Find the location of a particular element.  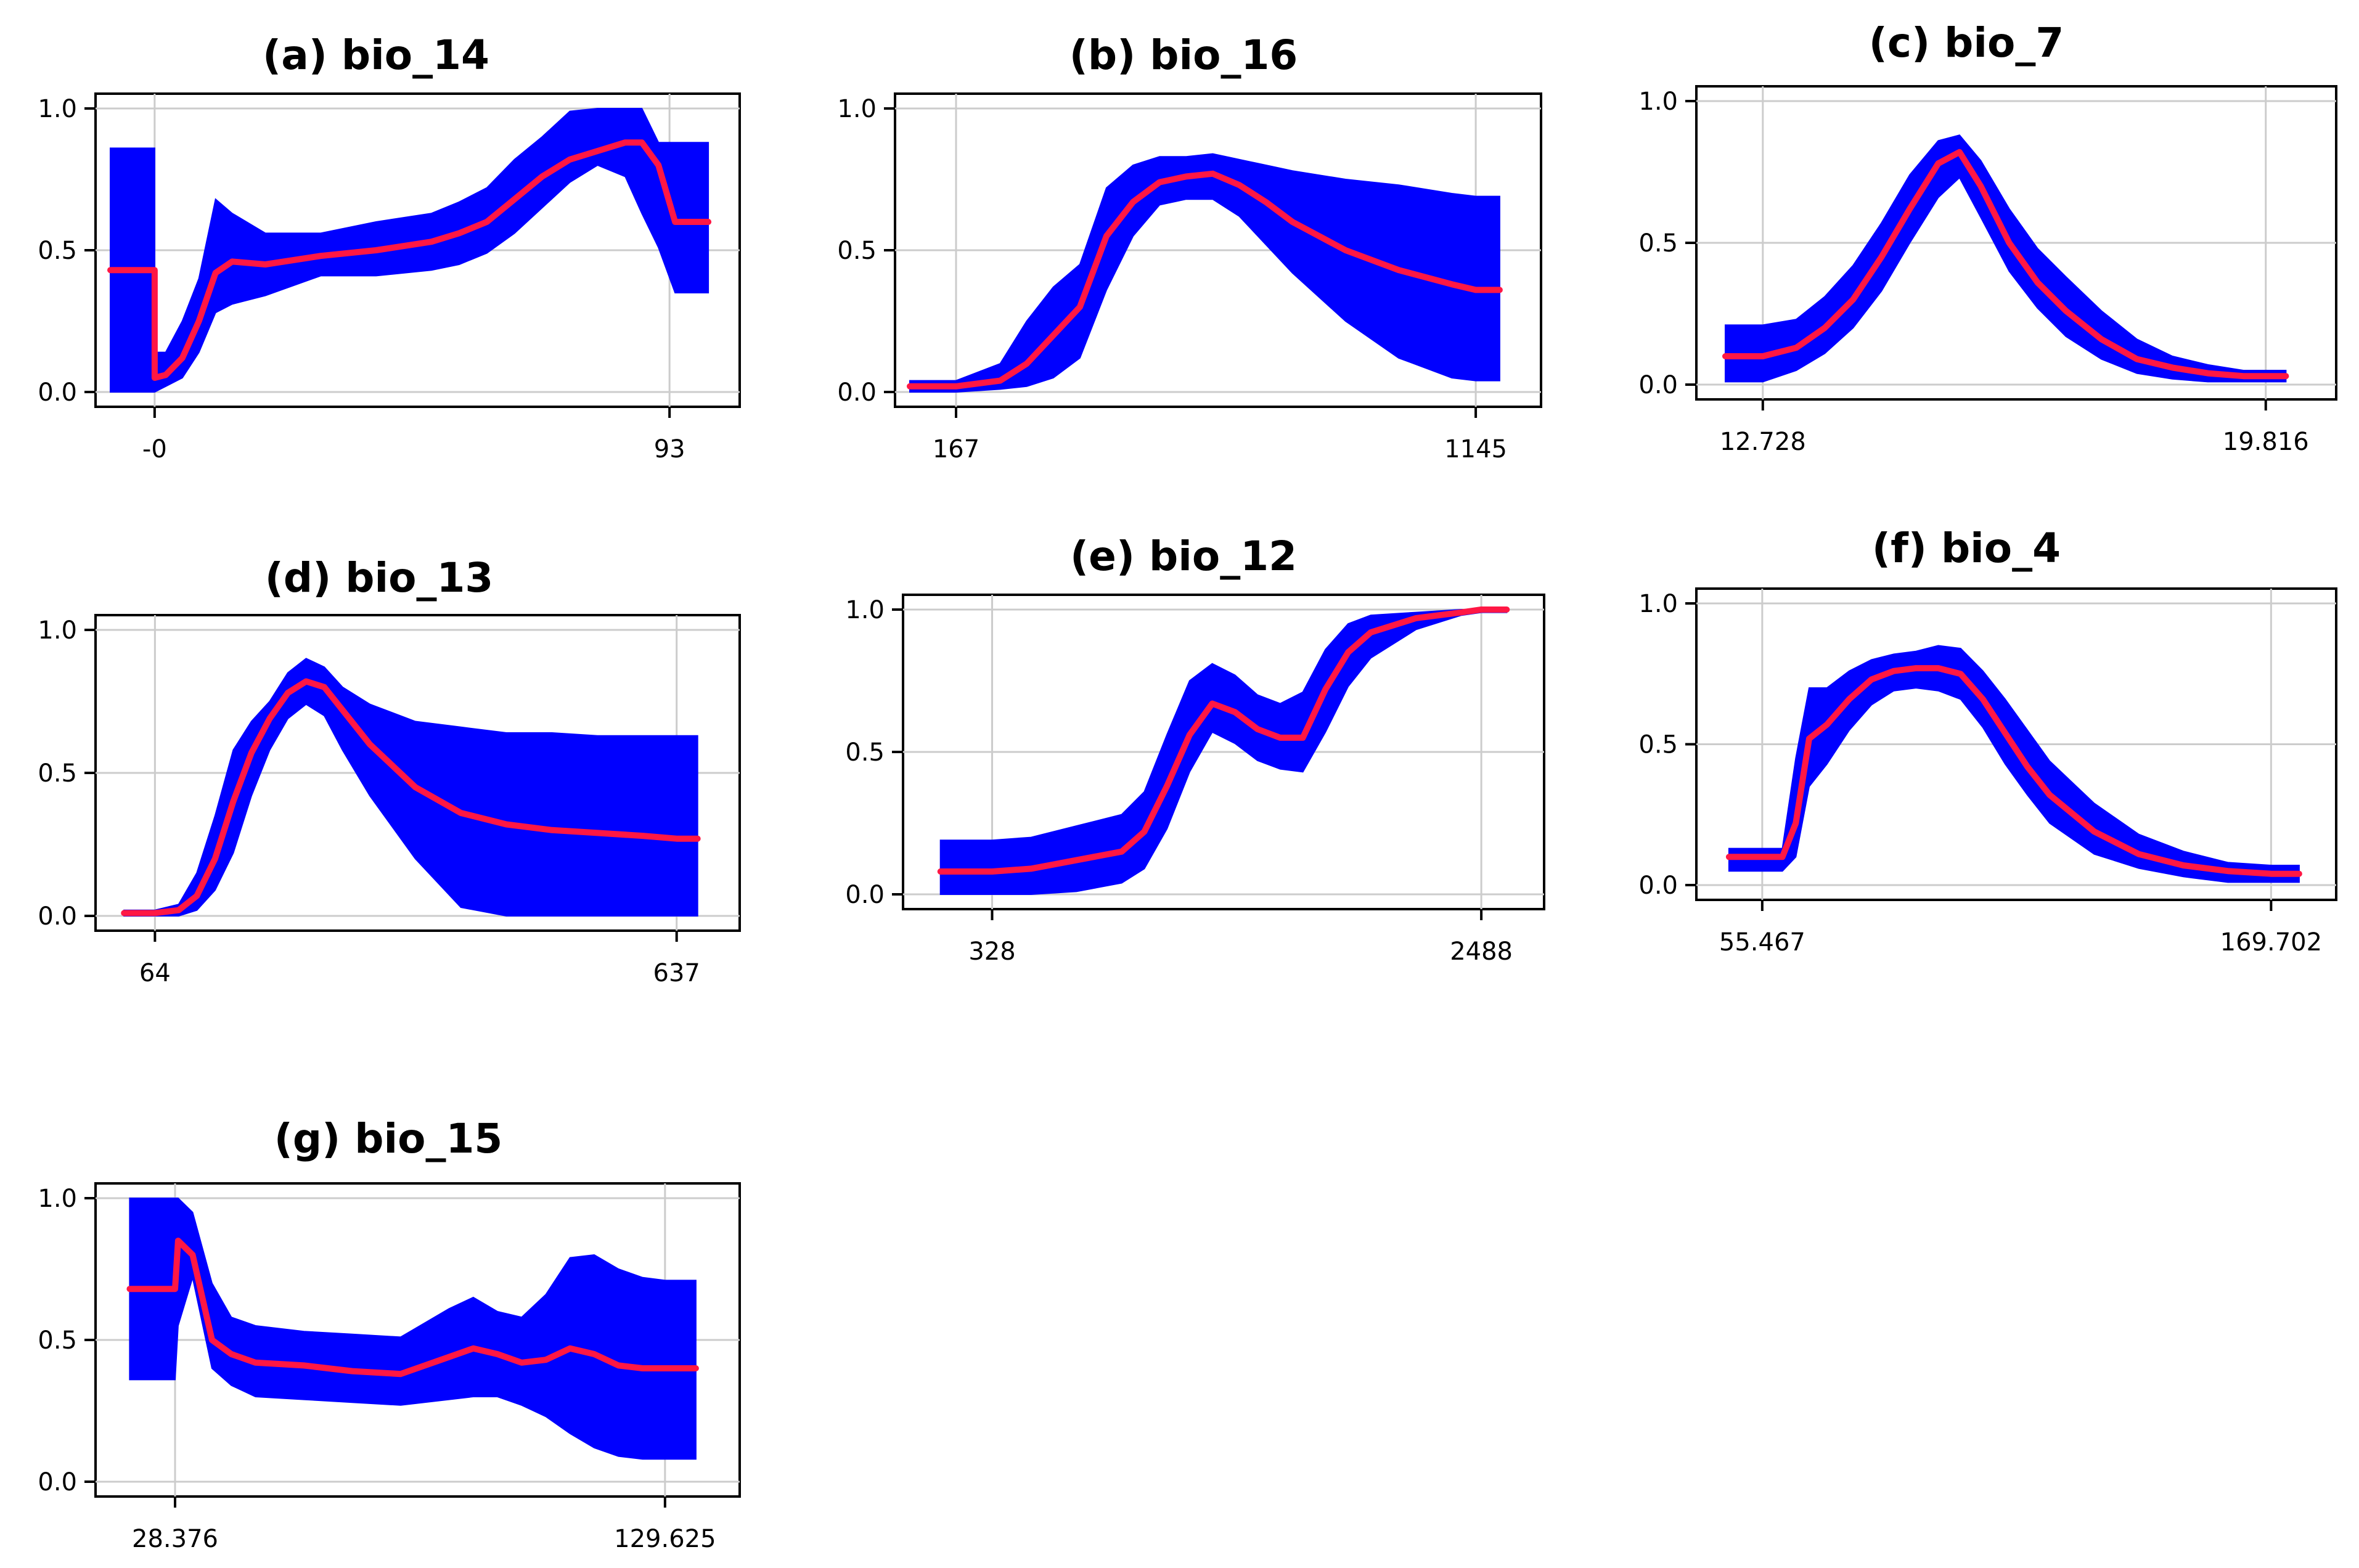

x-tick-label: 328 is located at coordinates (991, 951).